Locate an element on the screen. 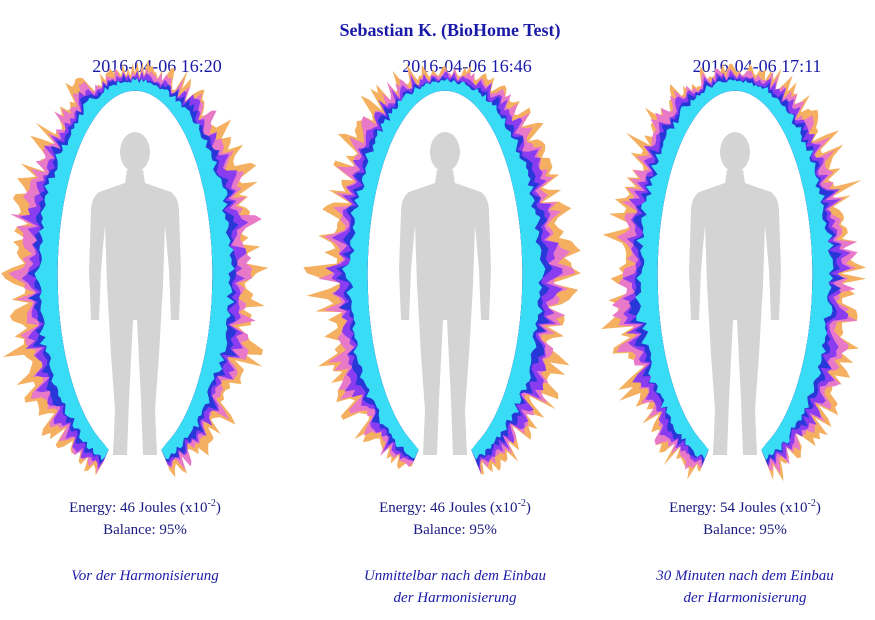 The image size is (875, 620). page-title: Sebastian K. (BioHome Test) is located at coordinates (449, 30).